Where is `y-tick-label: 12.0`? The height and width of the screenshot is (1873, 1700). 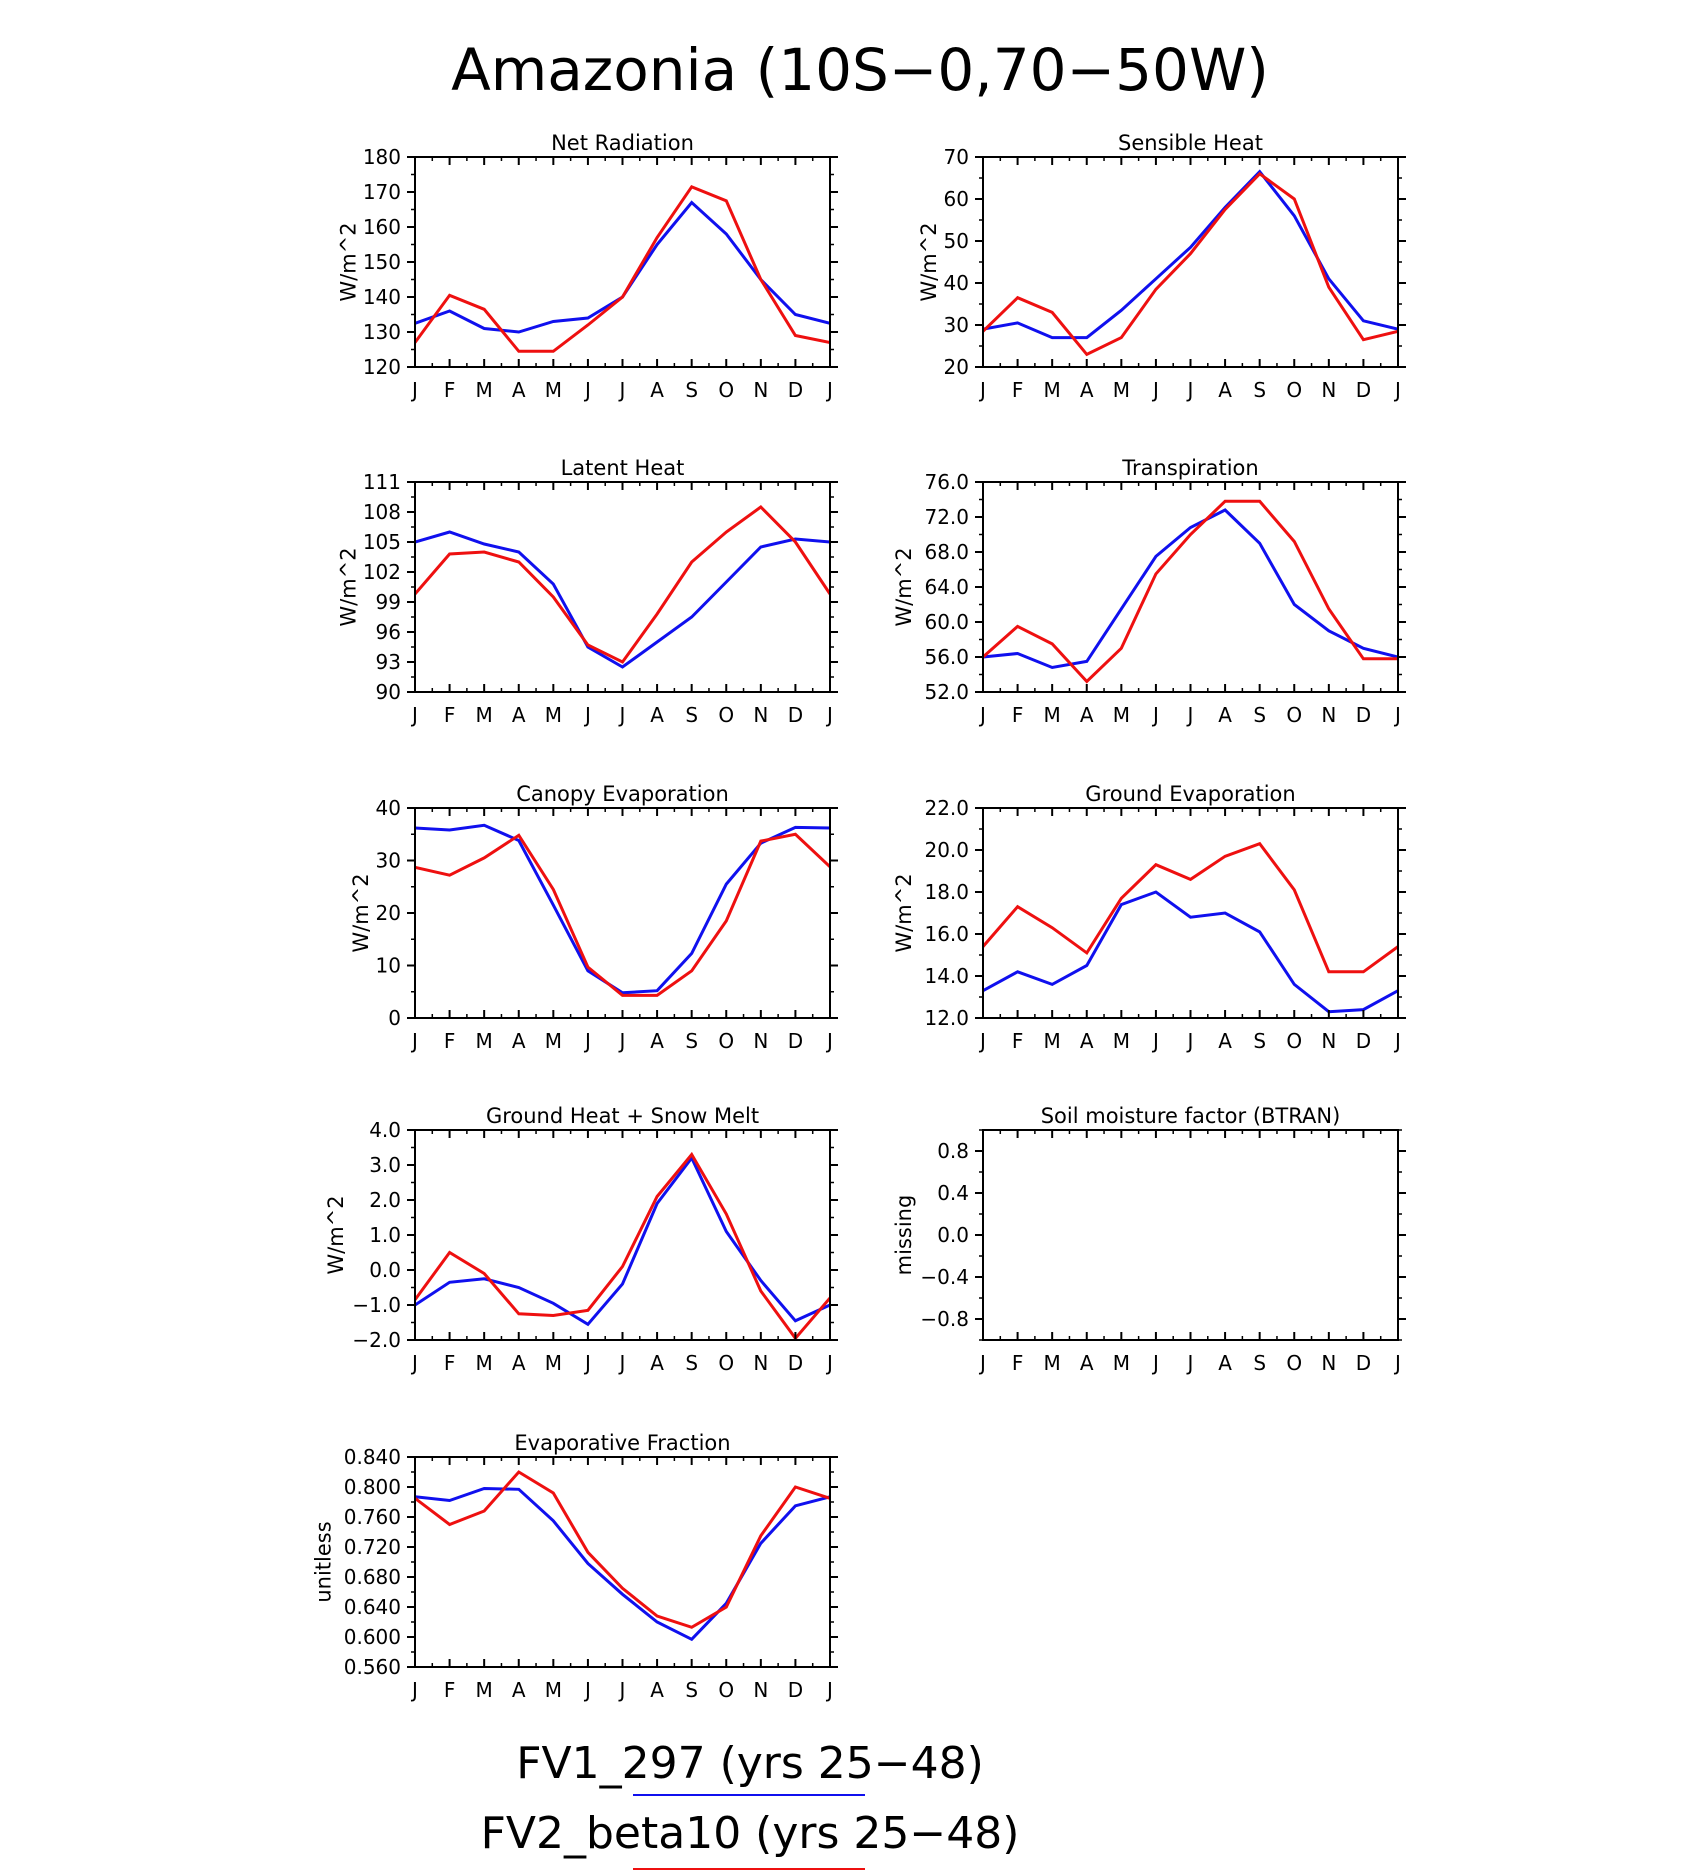 y-tick-label: 12.0 is located at coordinates (946, 1018).